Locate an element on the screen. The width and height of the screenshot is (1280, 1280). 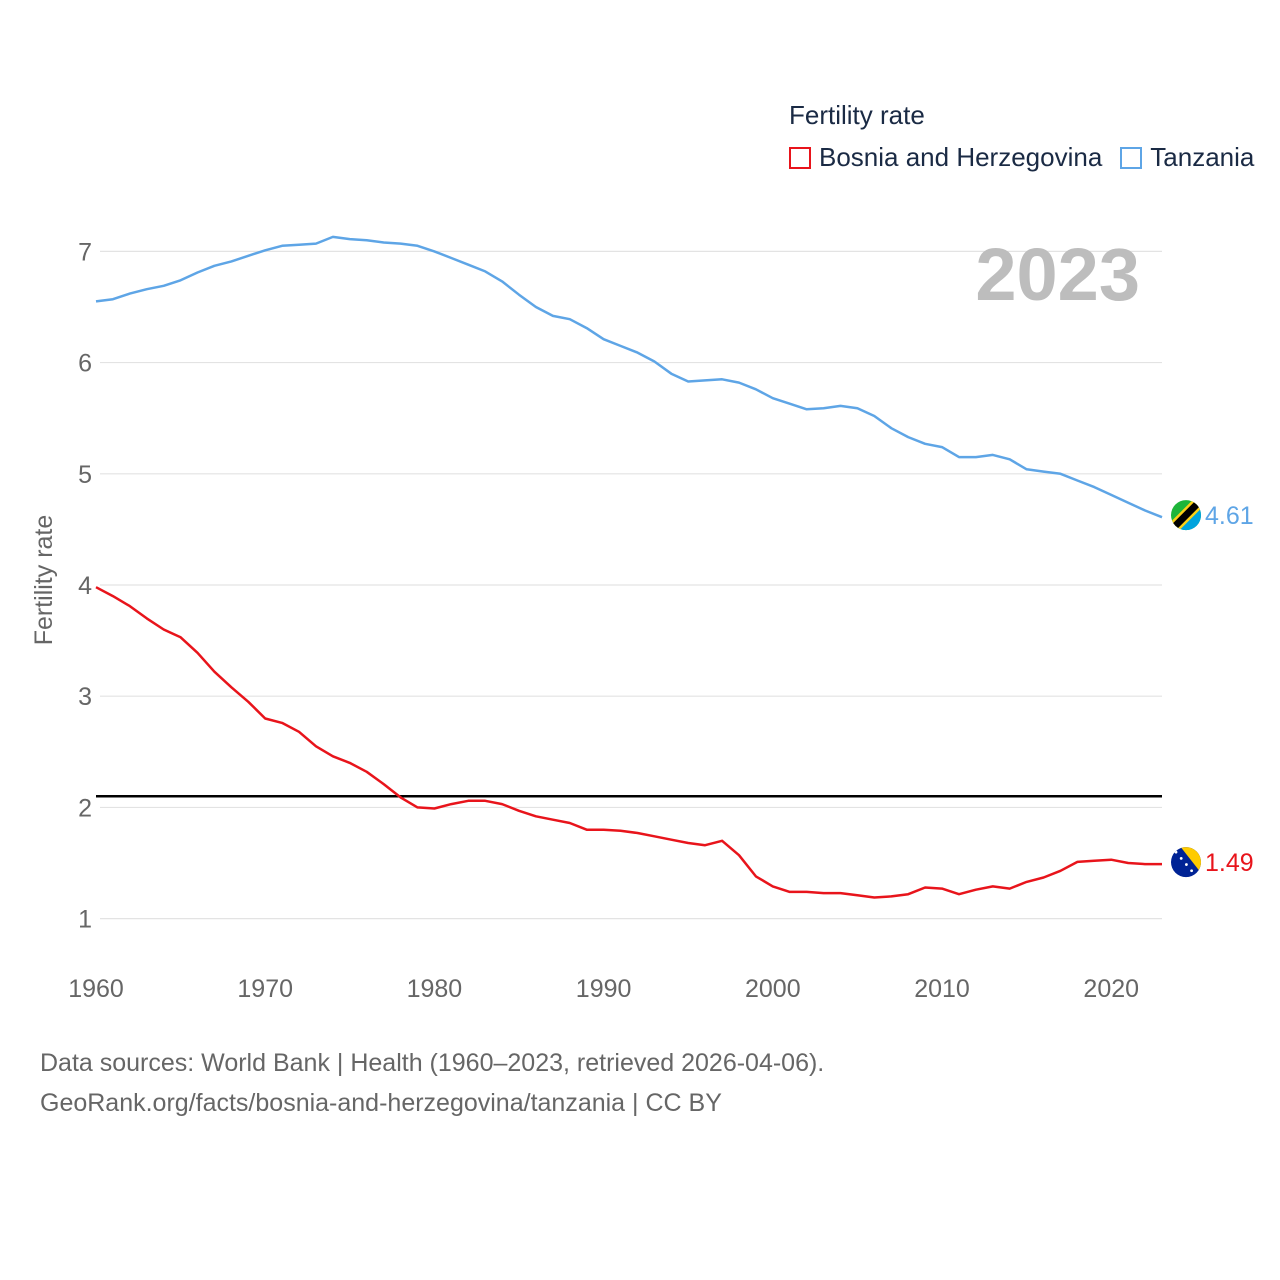
x-tick-labels: 1960 1970 1980 1990 2000 2010 2020 is located at coordinates (603, 989).